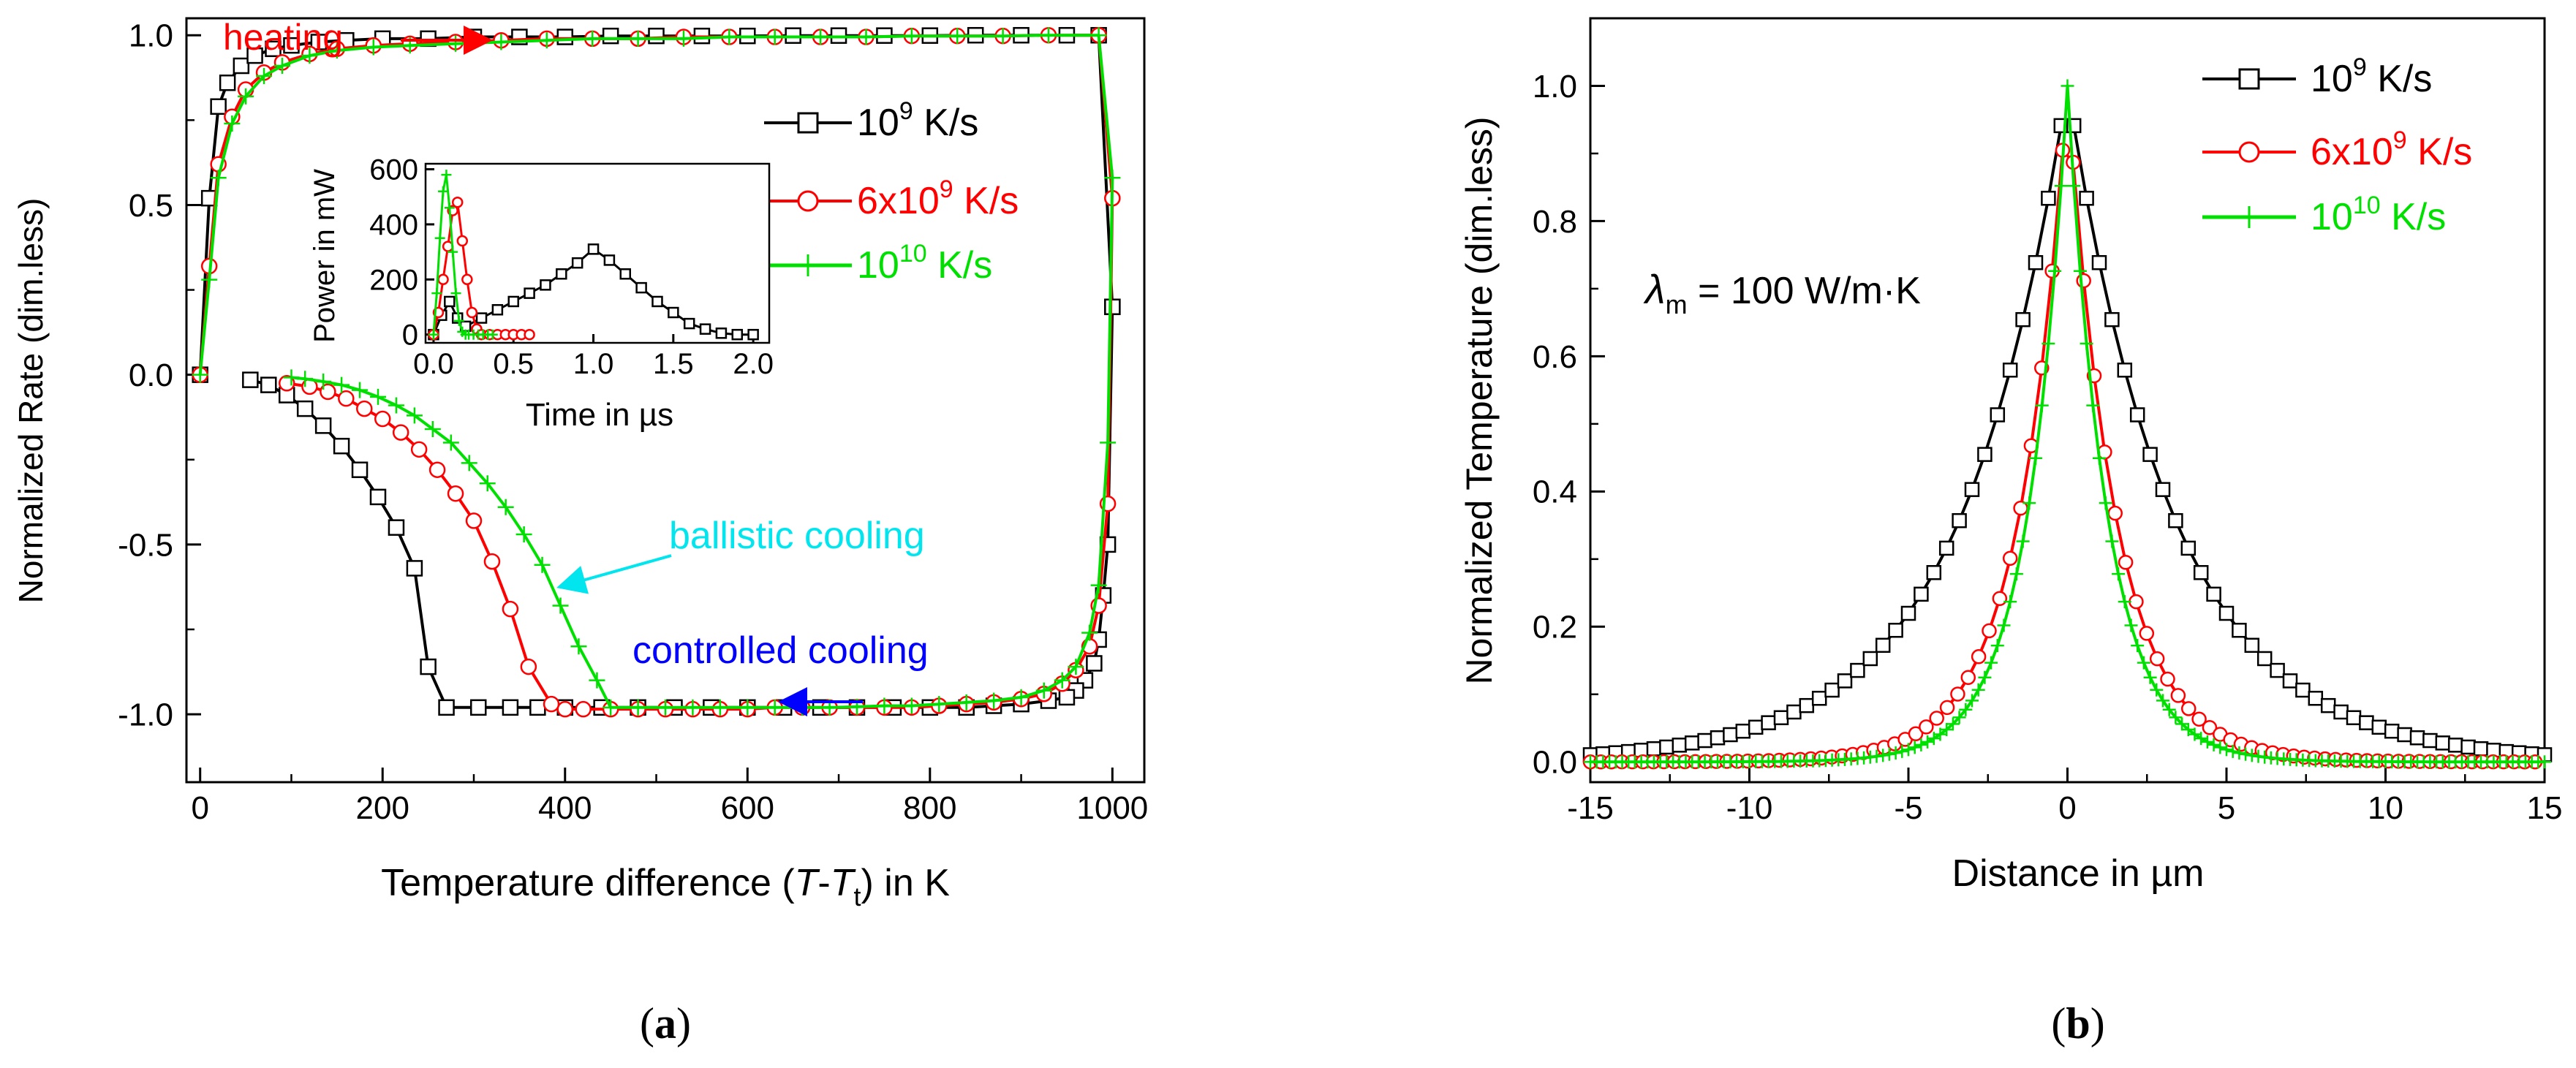 The height and width of the screenshot is (1068, 2576). I want to click on legend-b-entry-1e9: 109 K/s, so click(2317, 76).